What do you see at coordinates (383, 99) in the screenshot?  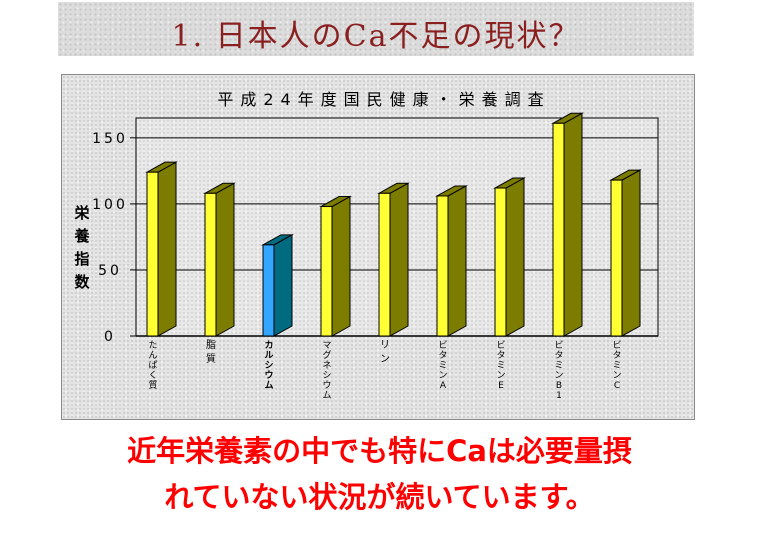 I see `chart-title: 平成24年度国民健康・栄養調査` at bounding box center [383, 99].